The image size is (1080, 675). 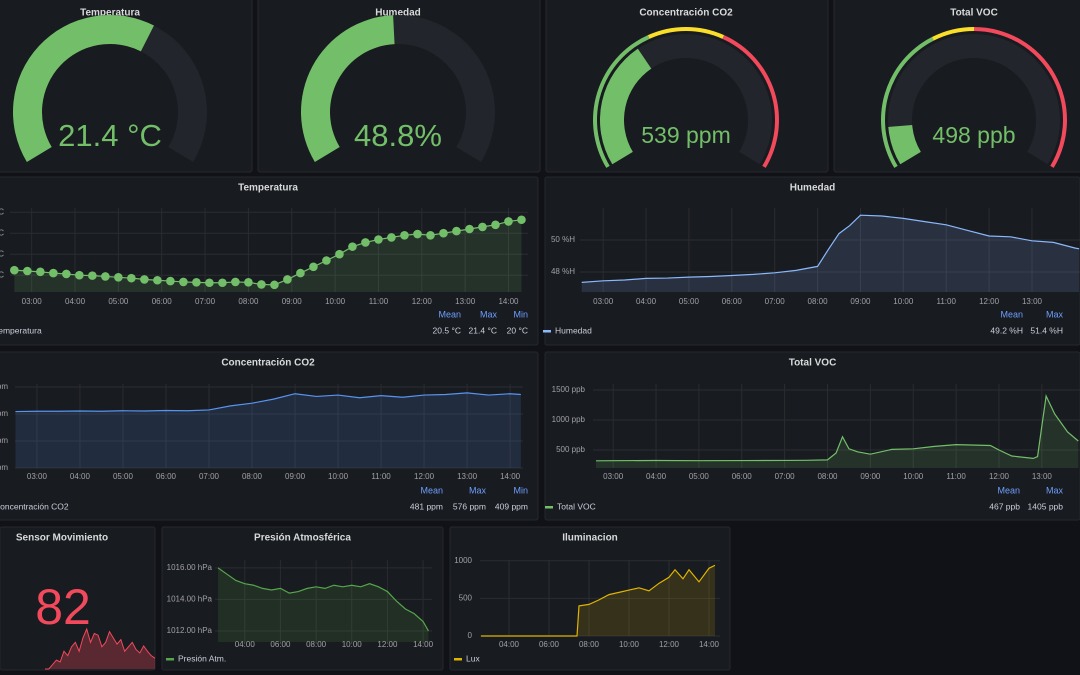 What do you see at coordinates (190, 567) in the screenshot?
I see `y-tick-label: 1016.00 hPa` at bounding box center [190, 567].